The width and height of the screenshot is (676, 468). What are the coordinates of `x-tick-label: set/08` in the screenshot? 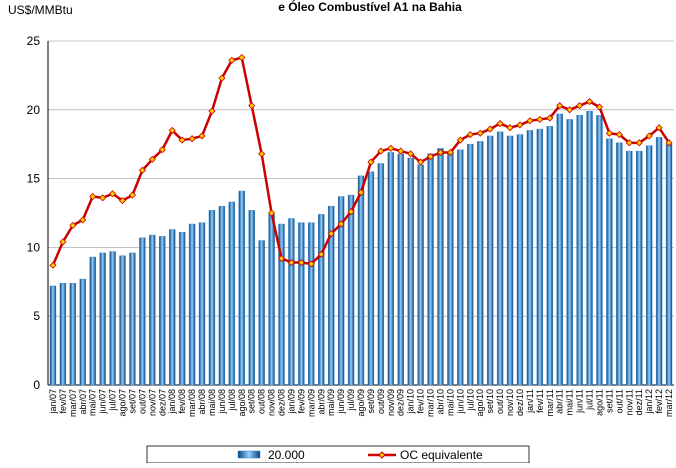 It's located at (252, 401).